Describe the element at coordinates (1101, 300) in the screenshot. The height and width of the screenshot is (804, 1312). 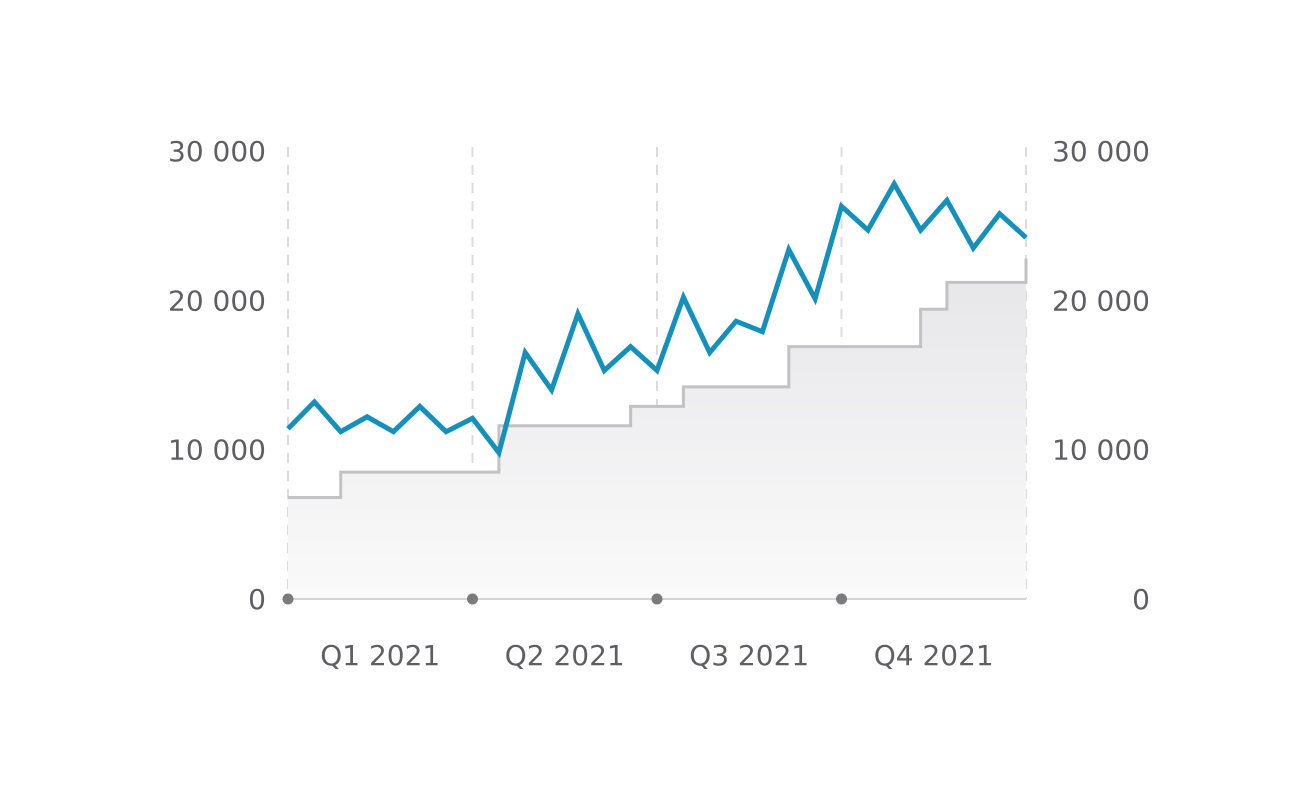
I see `y-tick-label-right: 20 000` at that location.